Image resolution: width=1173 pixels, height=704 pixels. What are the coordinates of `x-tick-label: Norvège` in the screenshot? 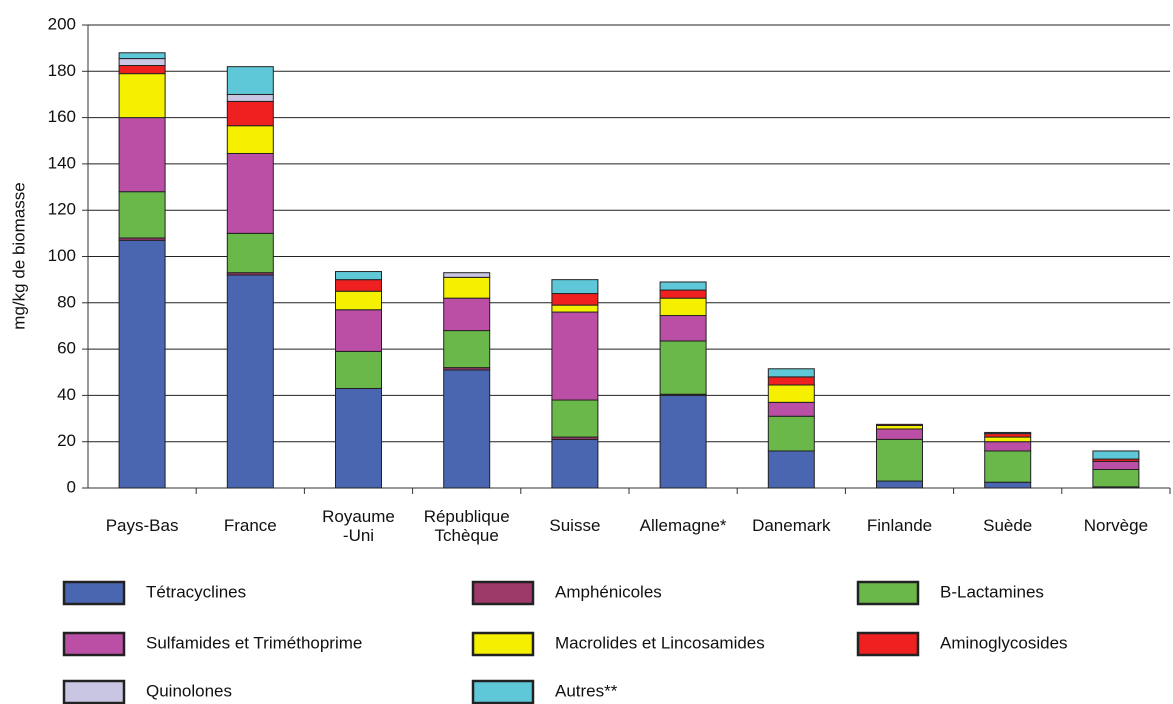 It's located at (1116, 525).